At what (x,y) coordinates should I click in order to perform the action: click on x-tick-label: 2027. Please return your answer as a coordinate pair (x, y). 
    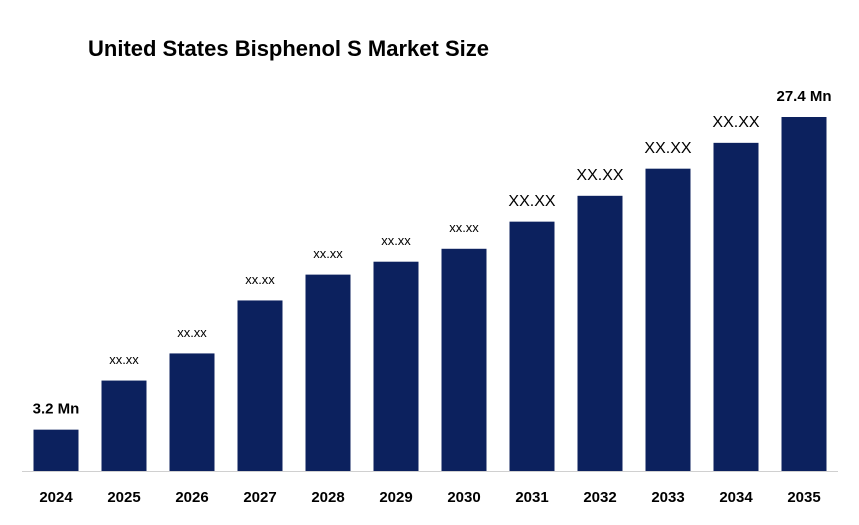
    Looking at the image, I should click on (259, 497).